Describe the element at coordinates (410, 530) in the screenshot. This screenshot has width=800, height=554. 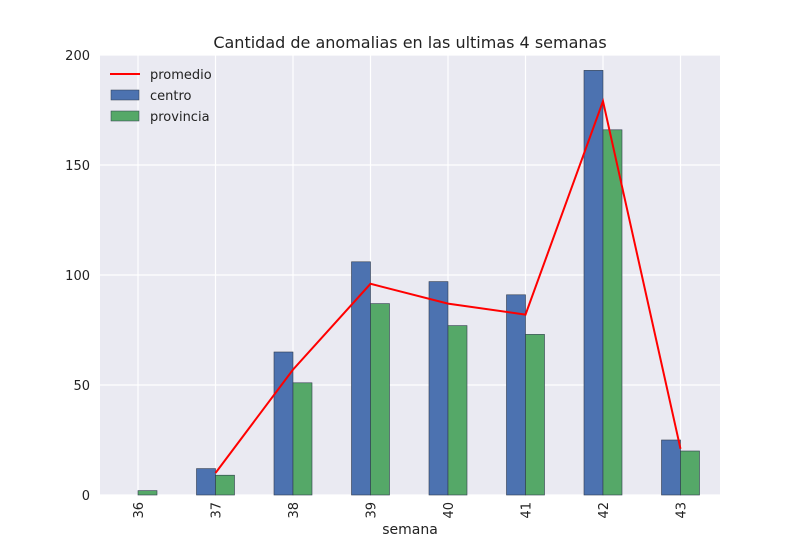
I see `x-axis-label: semana` at that location.